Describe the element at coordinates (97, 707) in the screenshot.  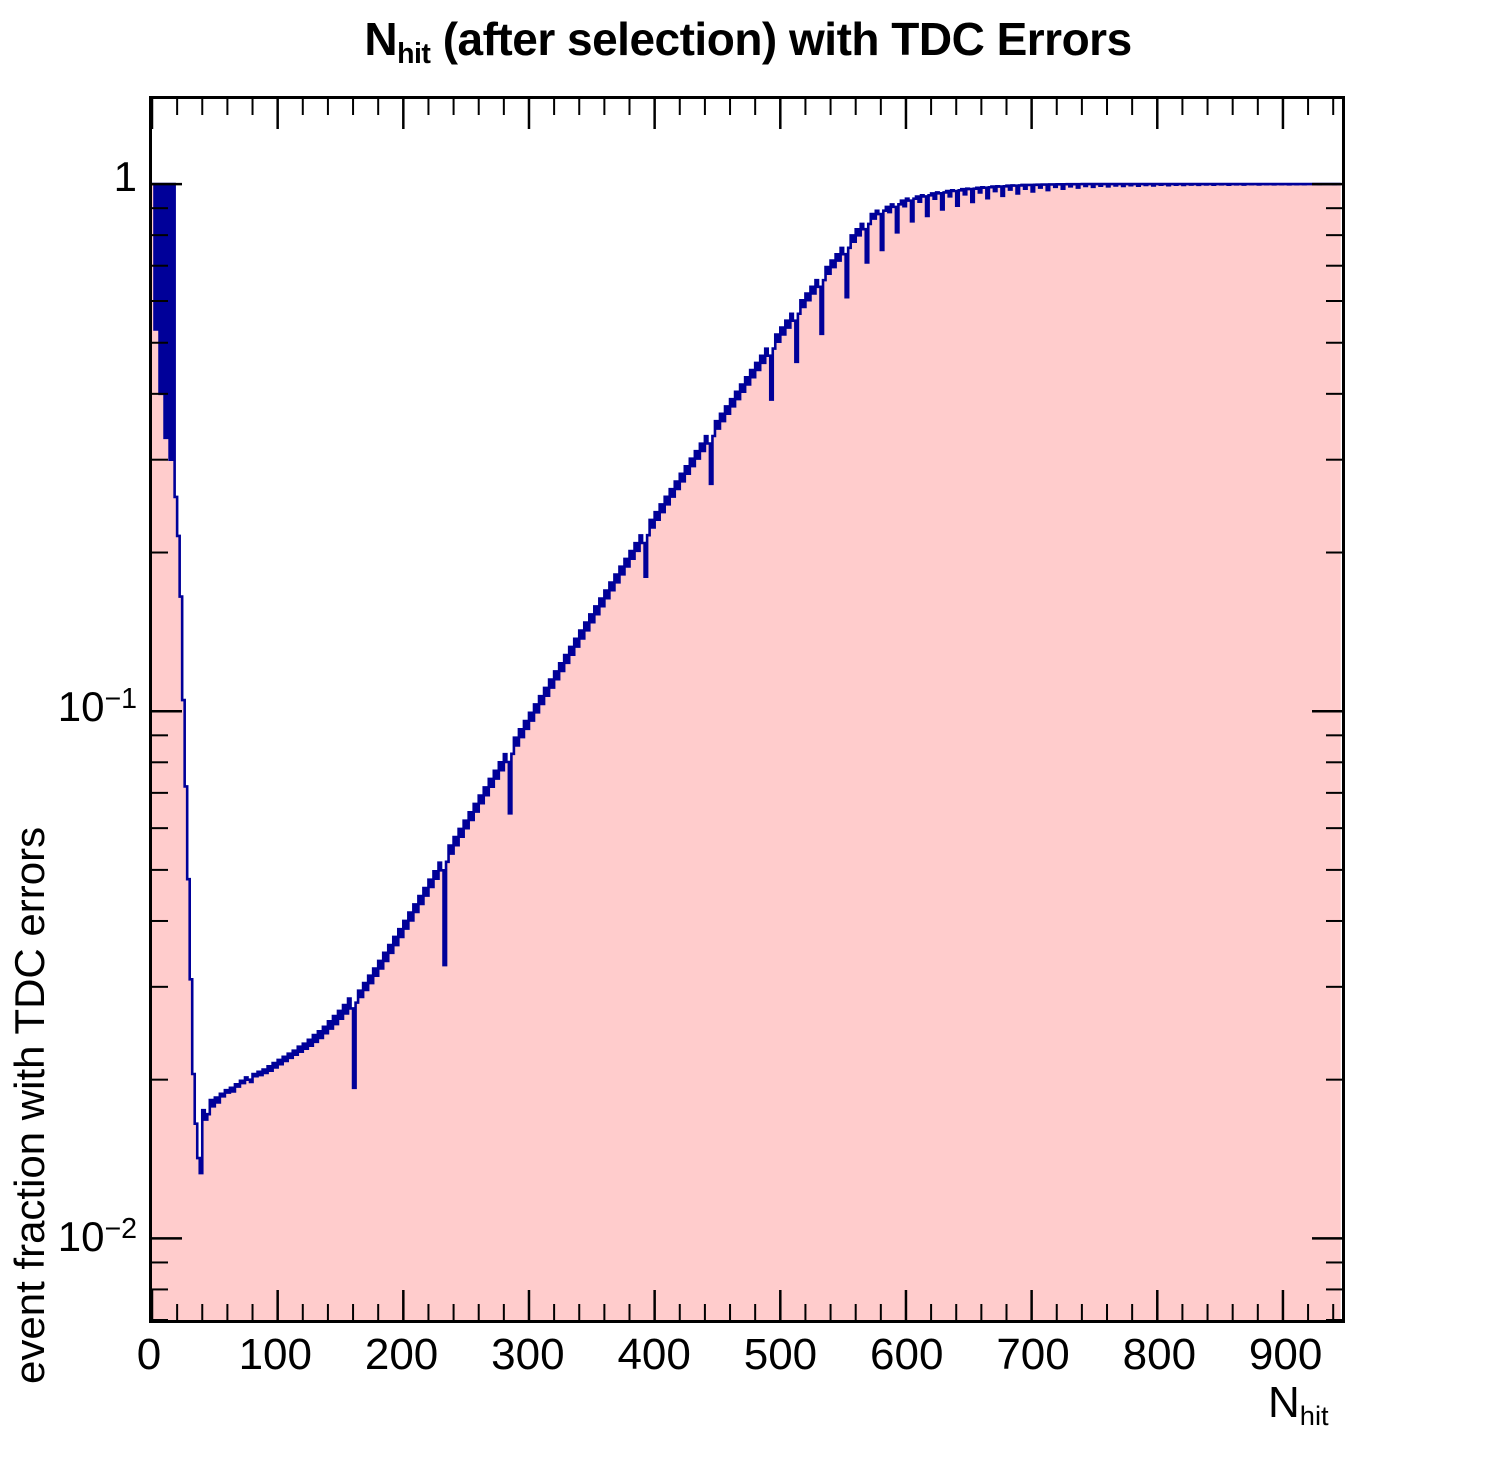
I see `y-axis-tick-label: 10⁻¹` at that location.